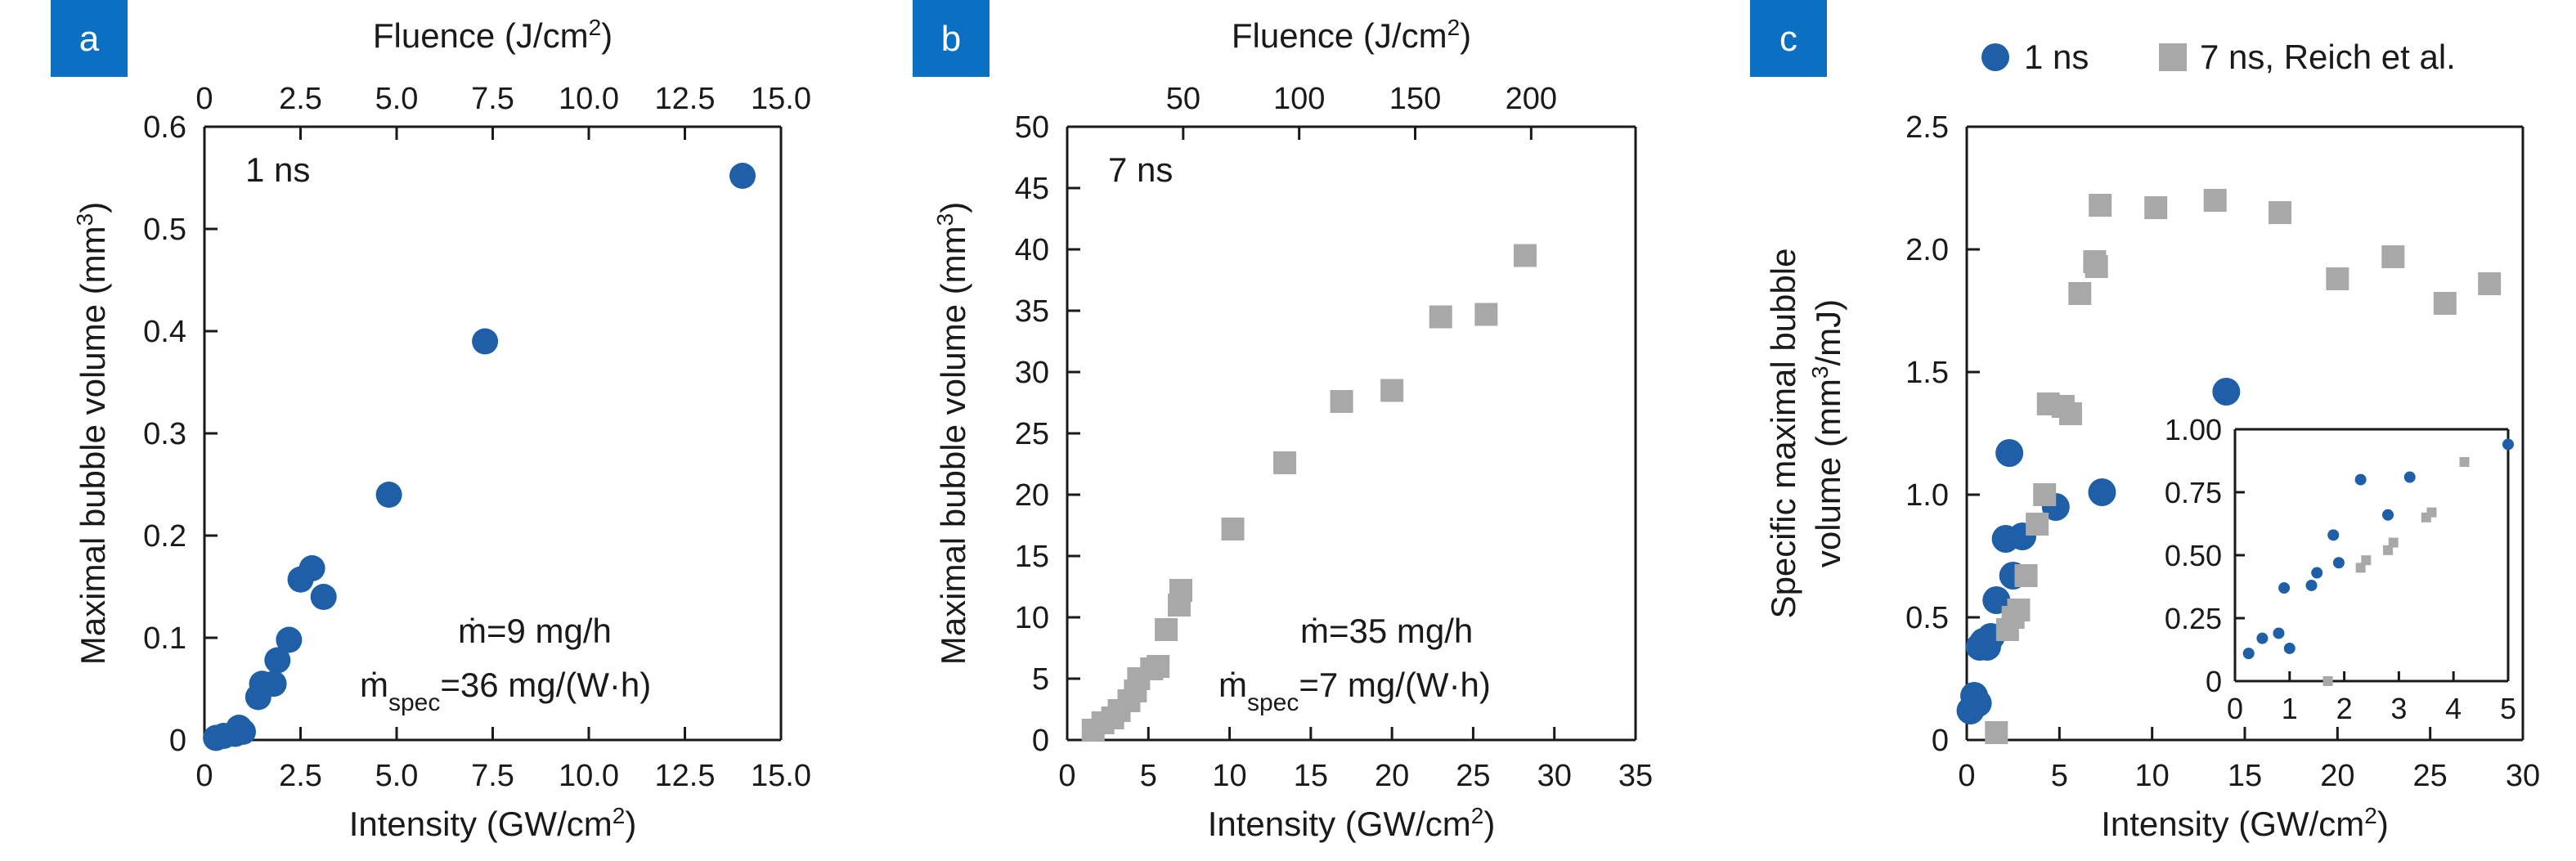 The image size is (2576, 861). I want to click on pulse-duration-annotation: 1 ns, so click(277, 169).